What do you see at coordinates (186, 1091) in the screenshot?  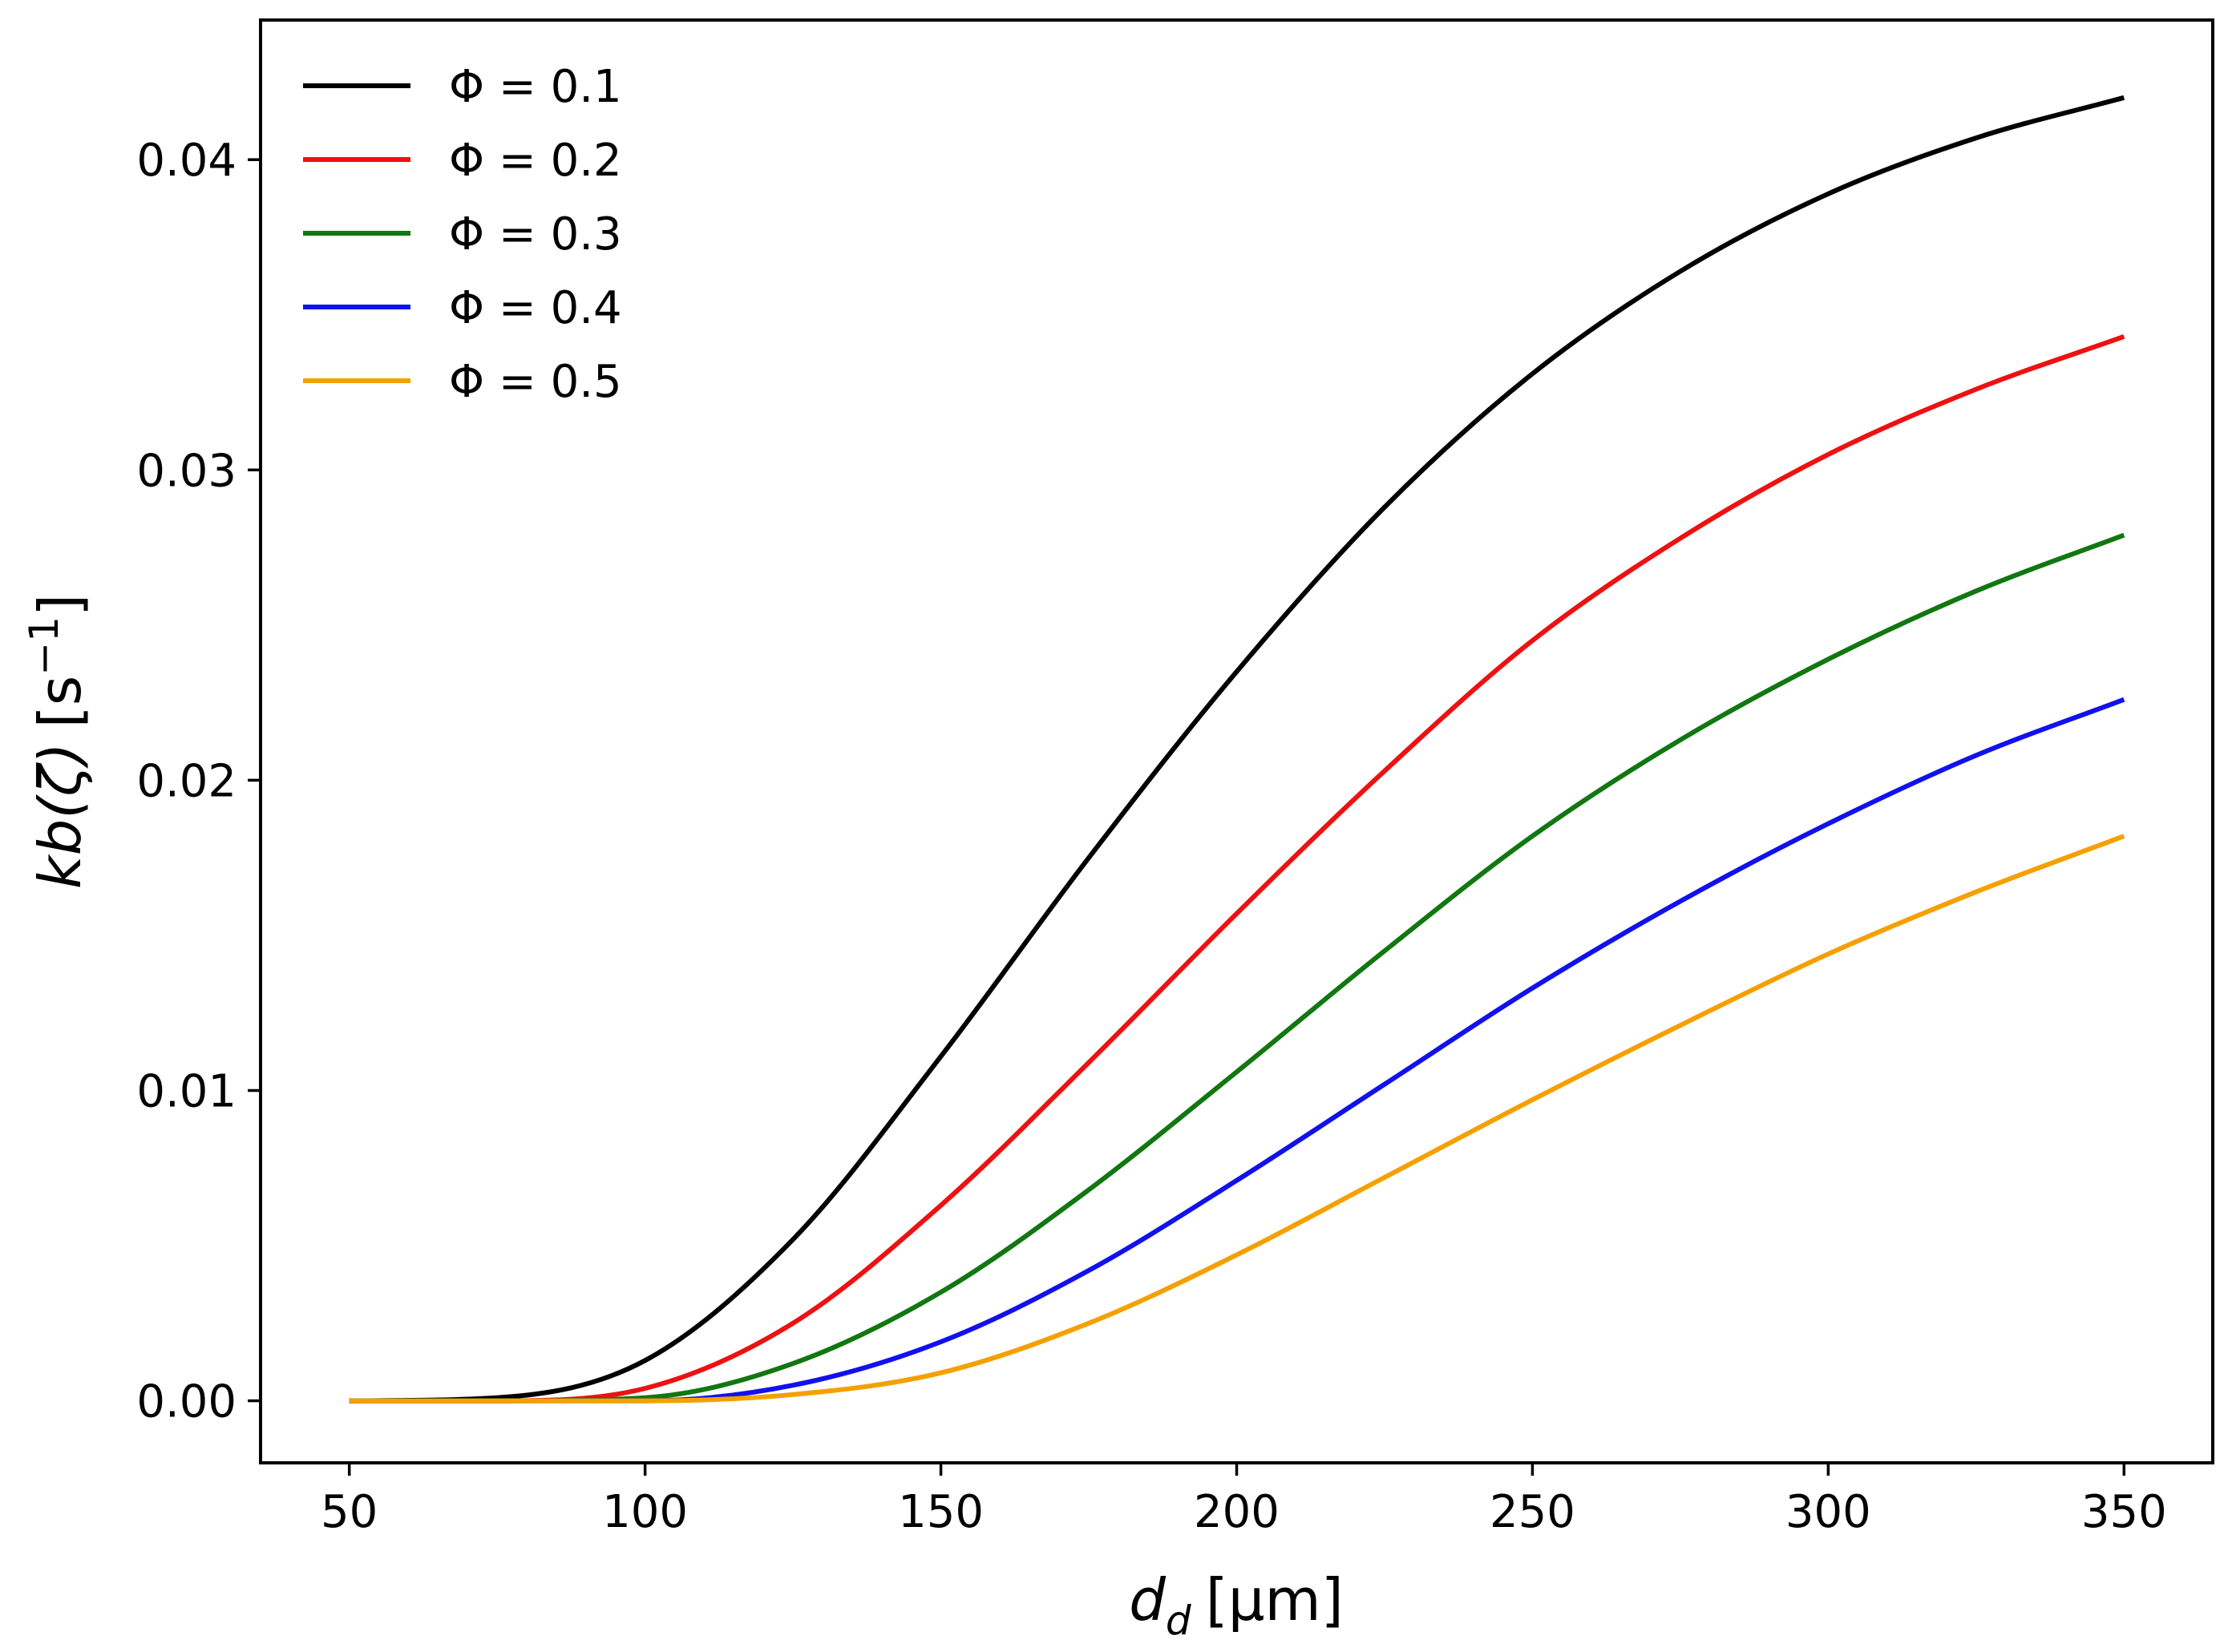 I see `y-tick-label: 0.01` at bounding box center [186, 1091].